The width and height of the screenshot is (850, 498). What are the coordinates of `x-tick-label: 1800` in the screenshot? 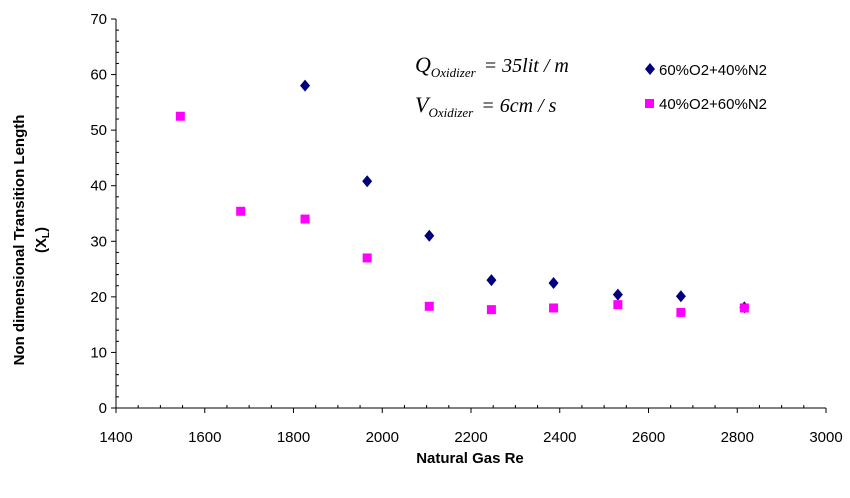 It's located at (293, 437).